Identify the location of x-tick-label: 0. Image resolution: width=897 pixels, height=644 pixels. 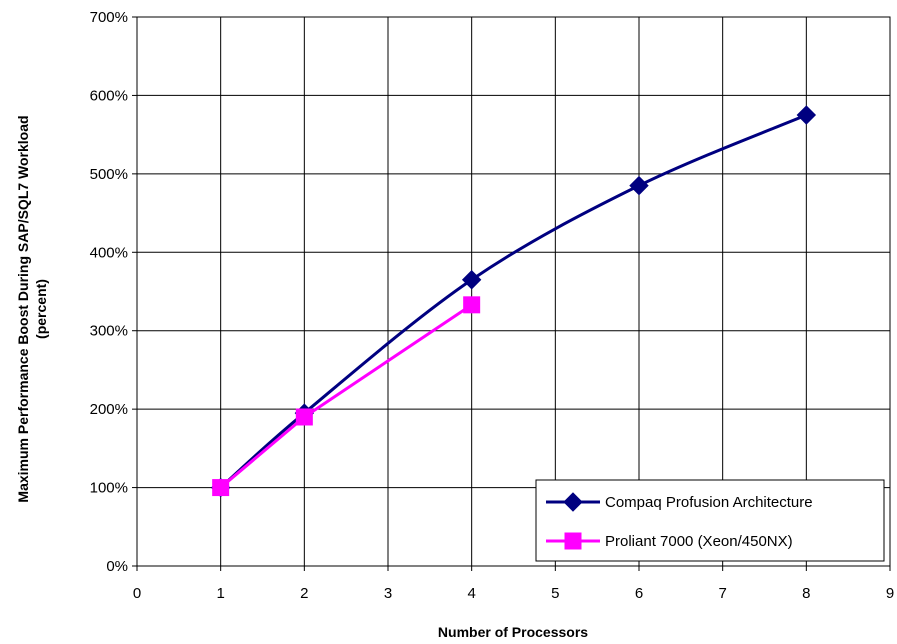
(137, 593).